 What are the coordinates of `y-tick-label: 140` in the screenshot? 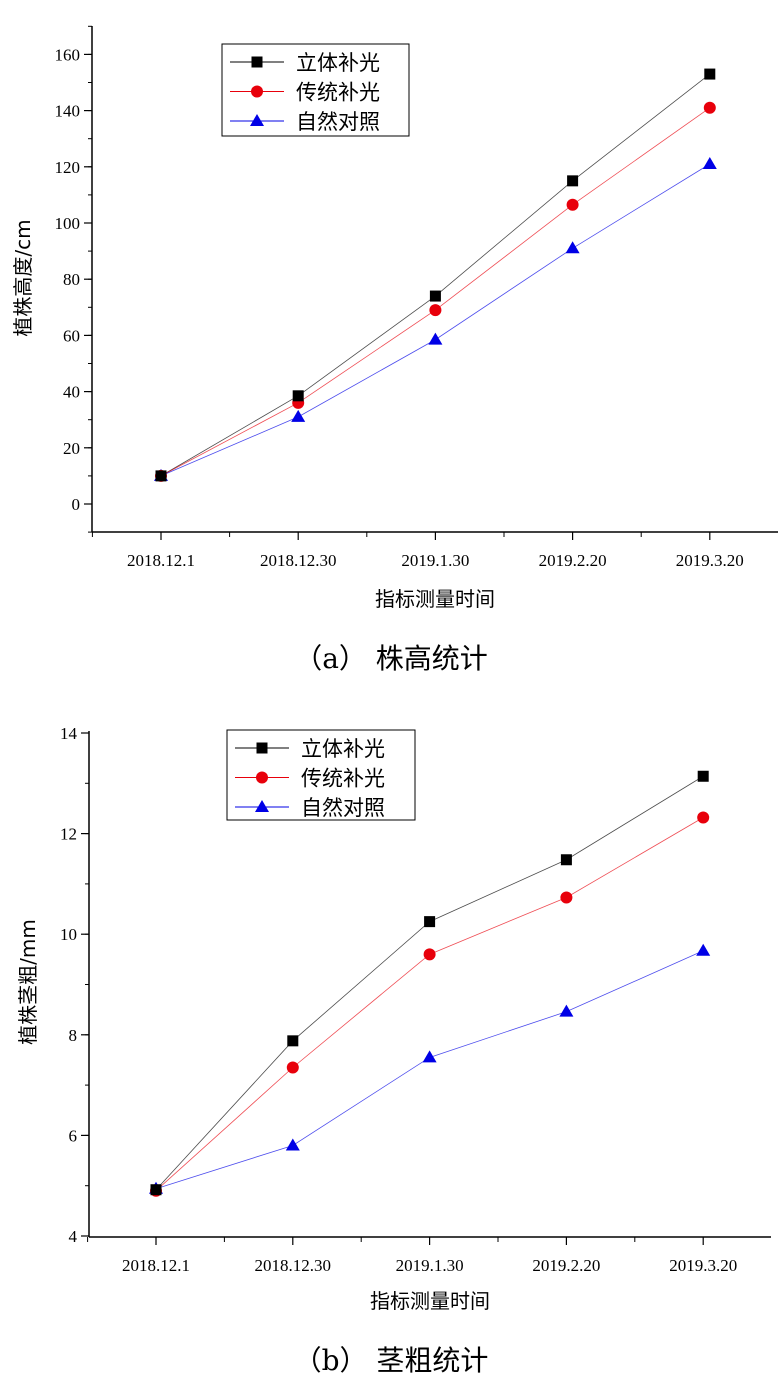 It's located at (68, 111).